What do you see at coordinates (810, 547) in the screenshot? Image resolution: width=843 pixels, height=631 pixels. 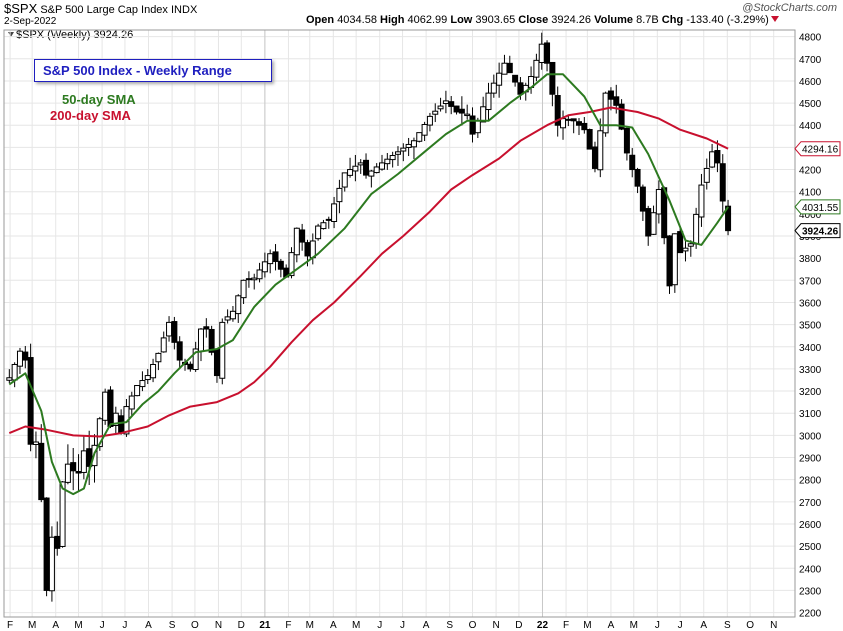 I see `y-tick-label: 2500` at bounding box center [810, 547].